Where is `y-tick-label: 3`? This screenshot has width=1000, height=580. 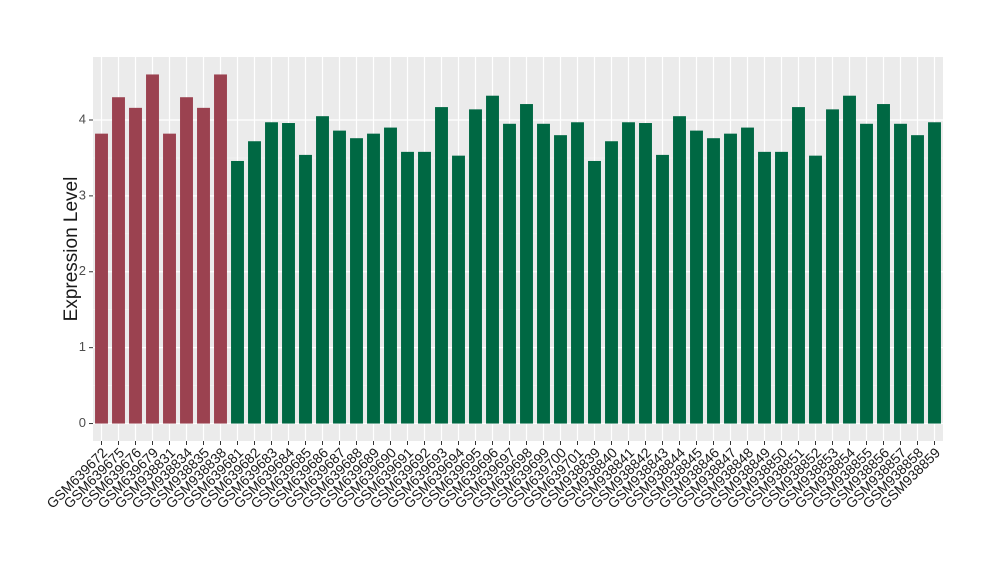
y-tick-label: 3 is located at coordinates (82, 194).